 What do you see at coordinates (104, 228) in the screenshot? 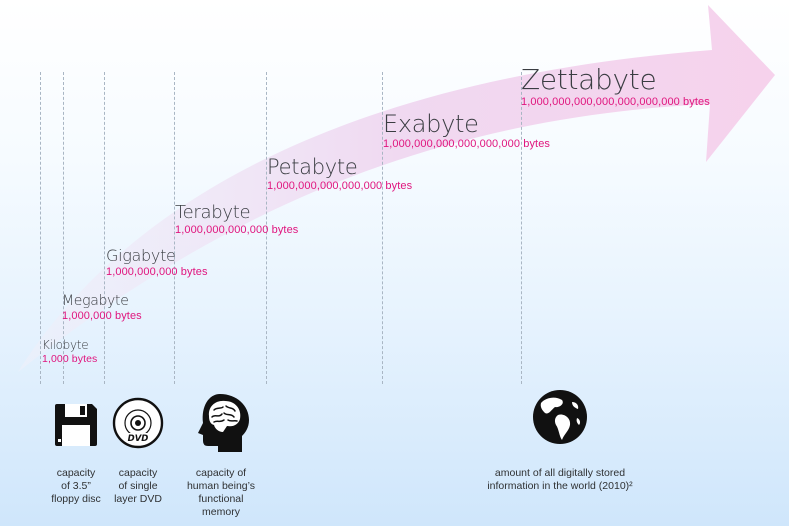
I see `divider-gigabyte` at bounding box center [104, 228].